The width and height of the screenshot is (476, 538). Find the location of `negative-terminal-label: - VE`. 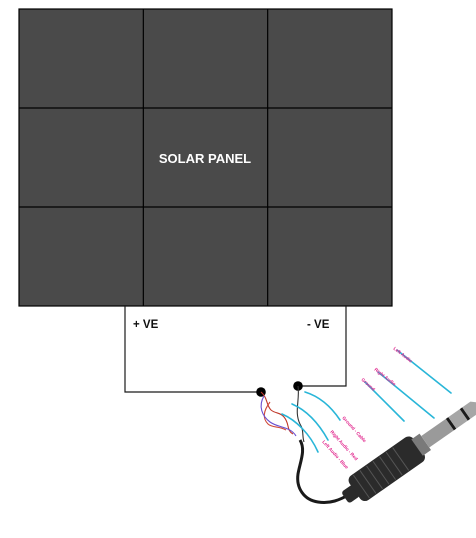

negative-terminal-label: - VE is located at coordinates (318, 325).